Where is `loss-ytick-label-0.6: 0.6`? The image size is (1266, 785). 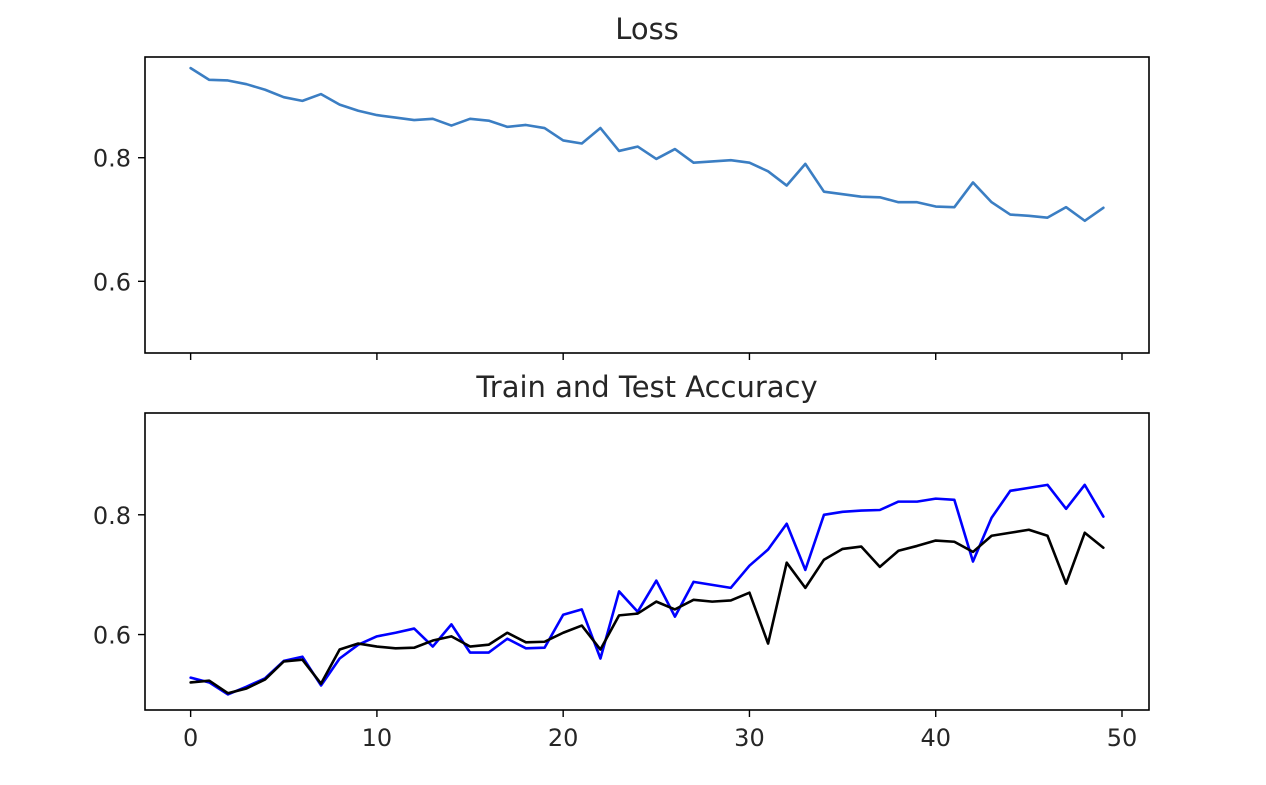
loss-ytick-label-0.6: 0.6 is located at coordinates (112, 282).